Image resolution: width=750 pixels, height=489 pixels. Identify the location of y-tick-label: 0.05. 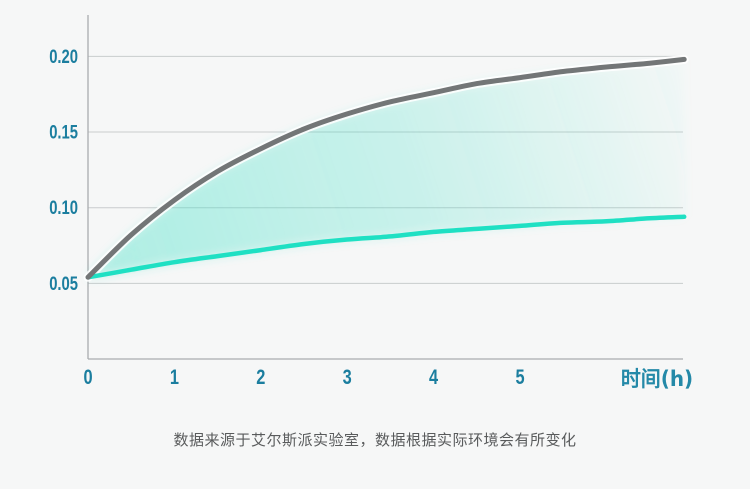
(63, 283).